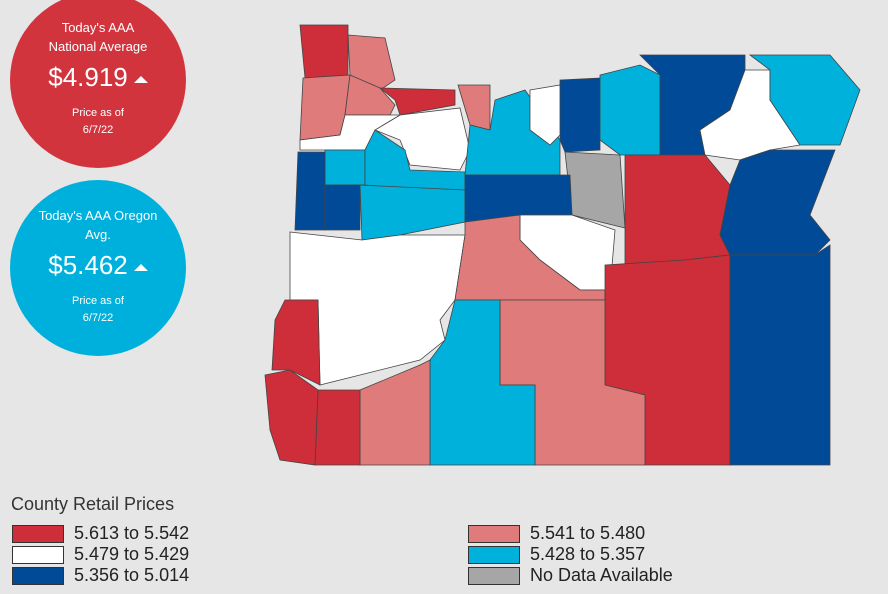 Image resolution: width=888 pixels, height=594 pixels. I want to click on legend-item: 5.356 to 5.014, so click(101, 575).